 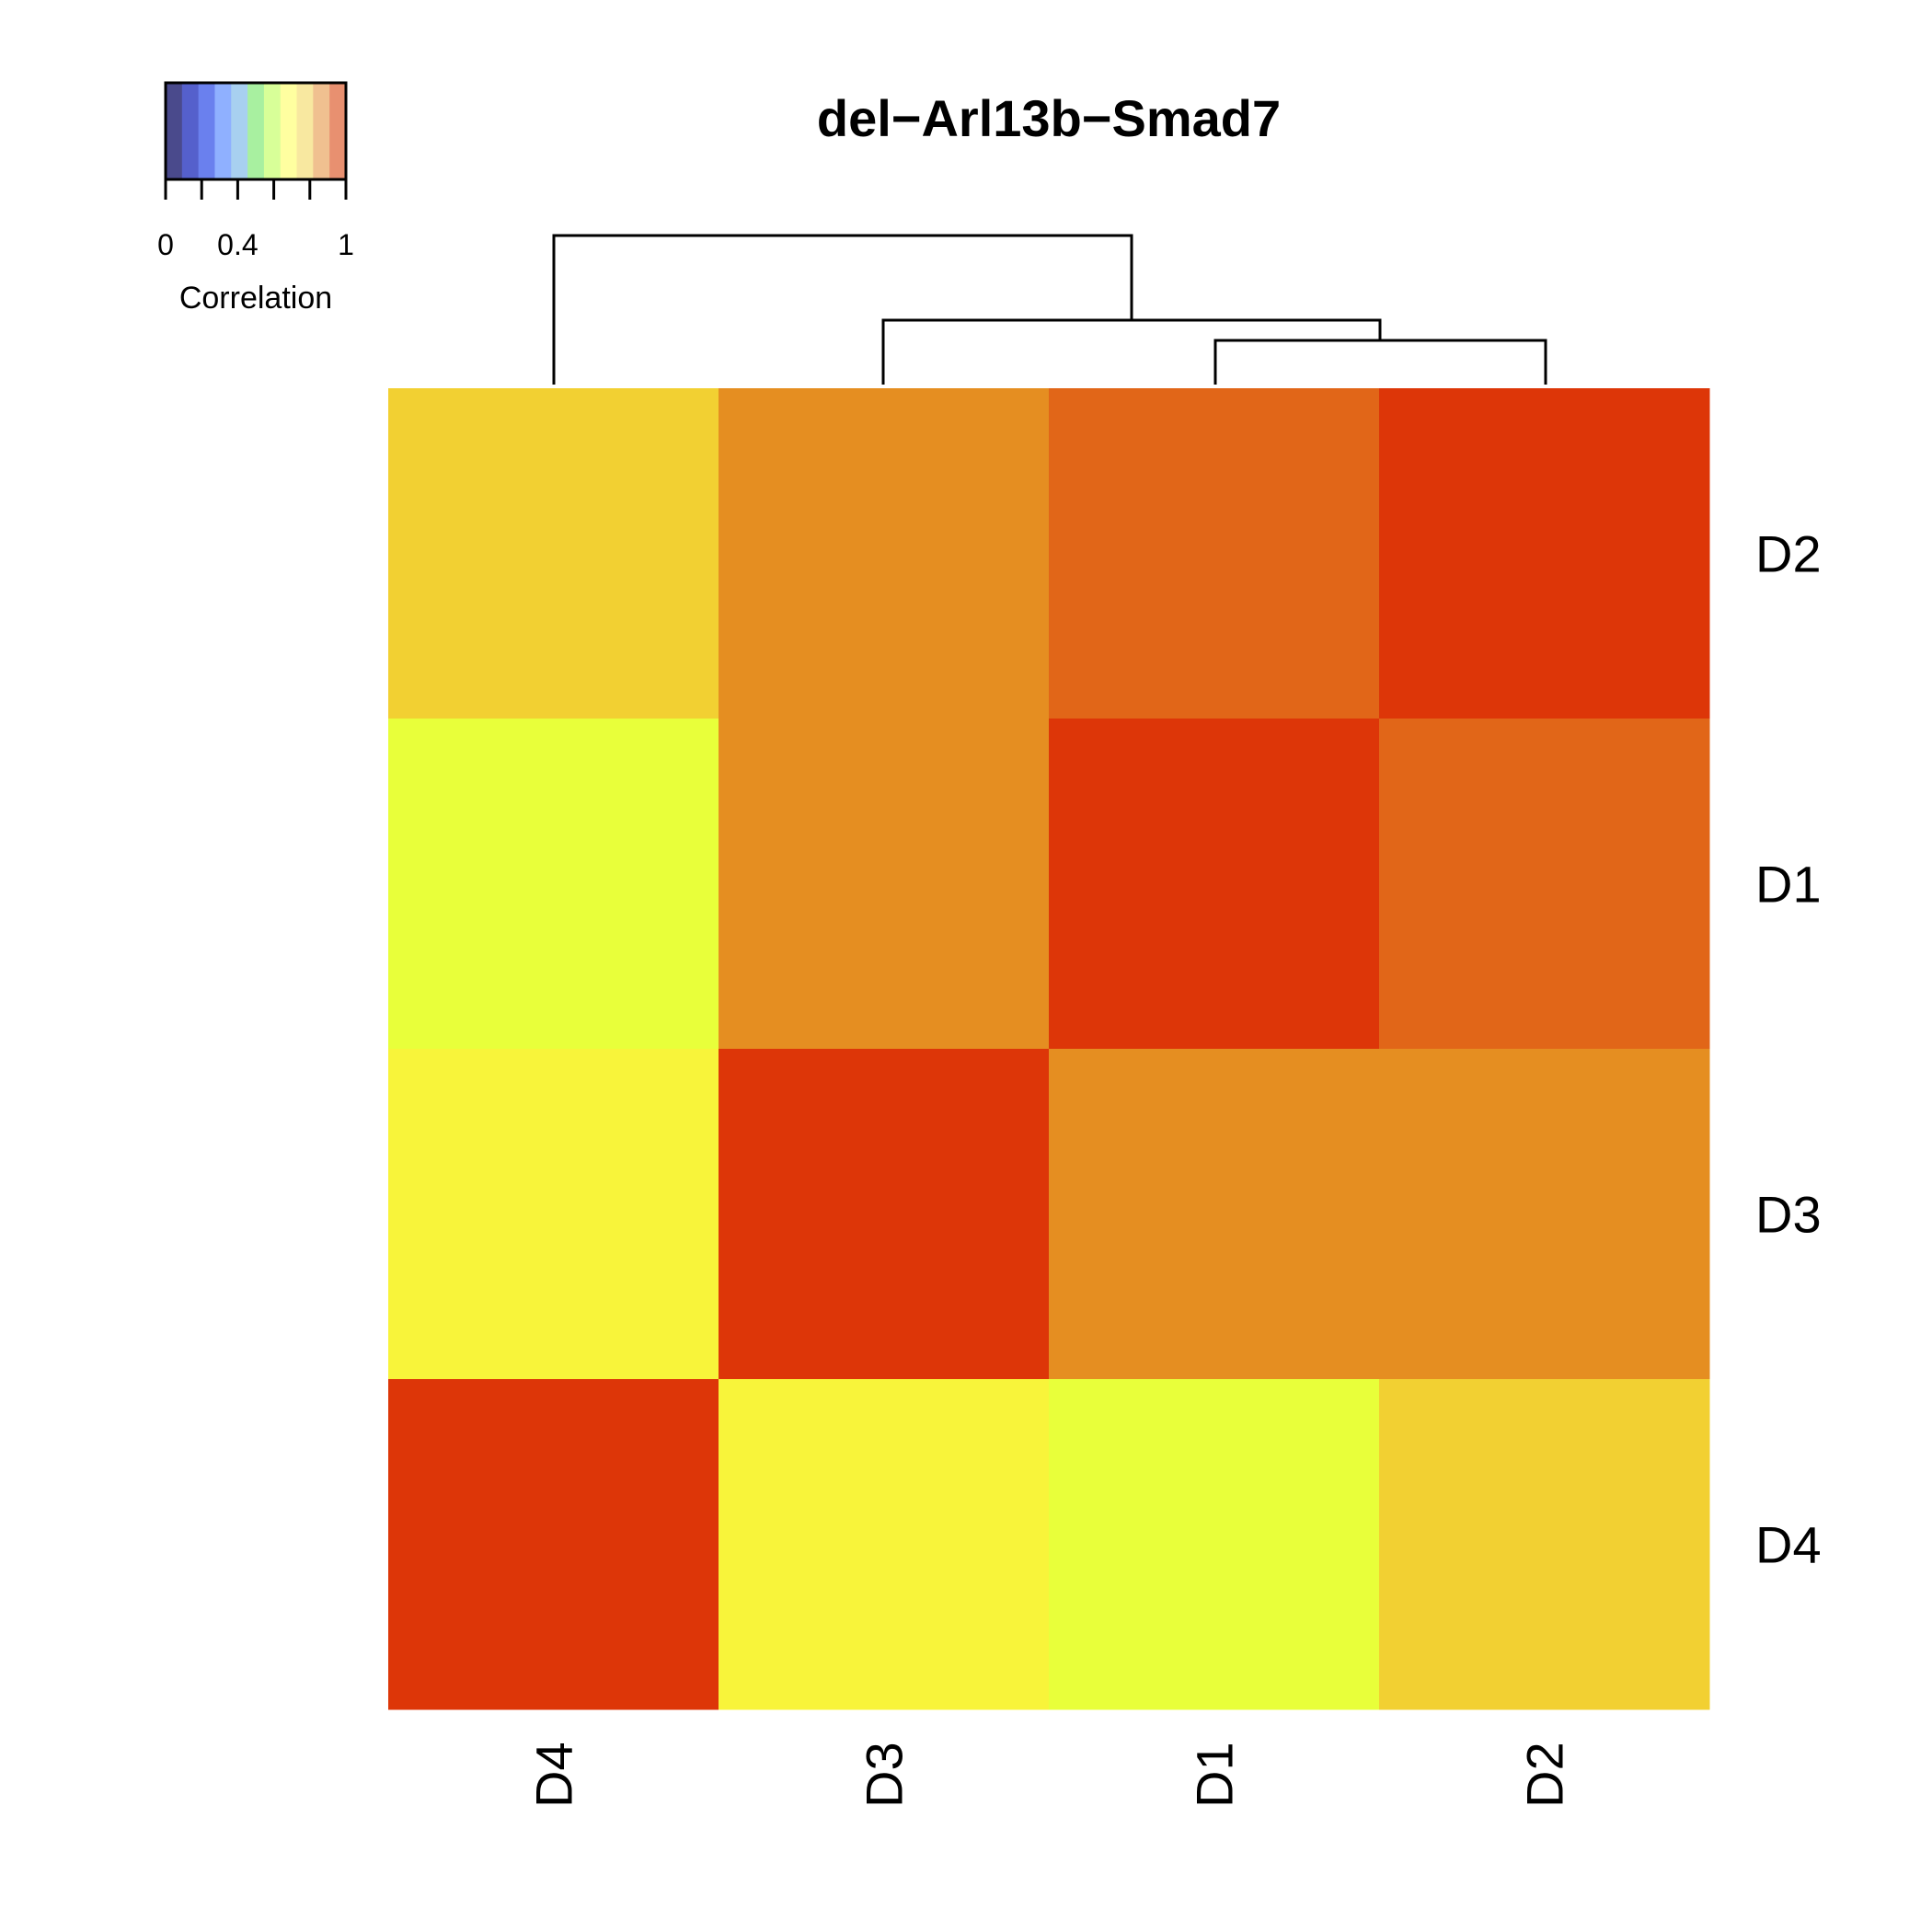 I want to click on legend-title: Correlation, so click(x=255, y=298).